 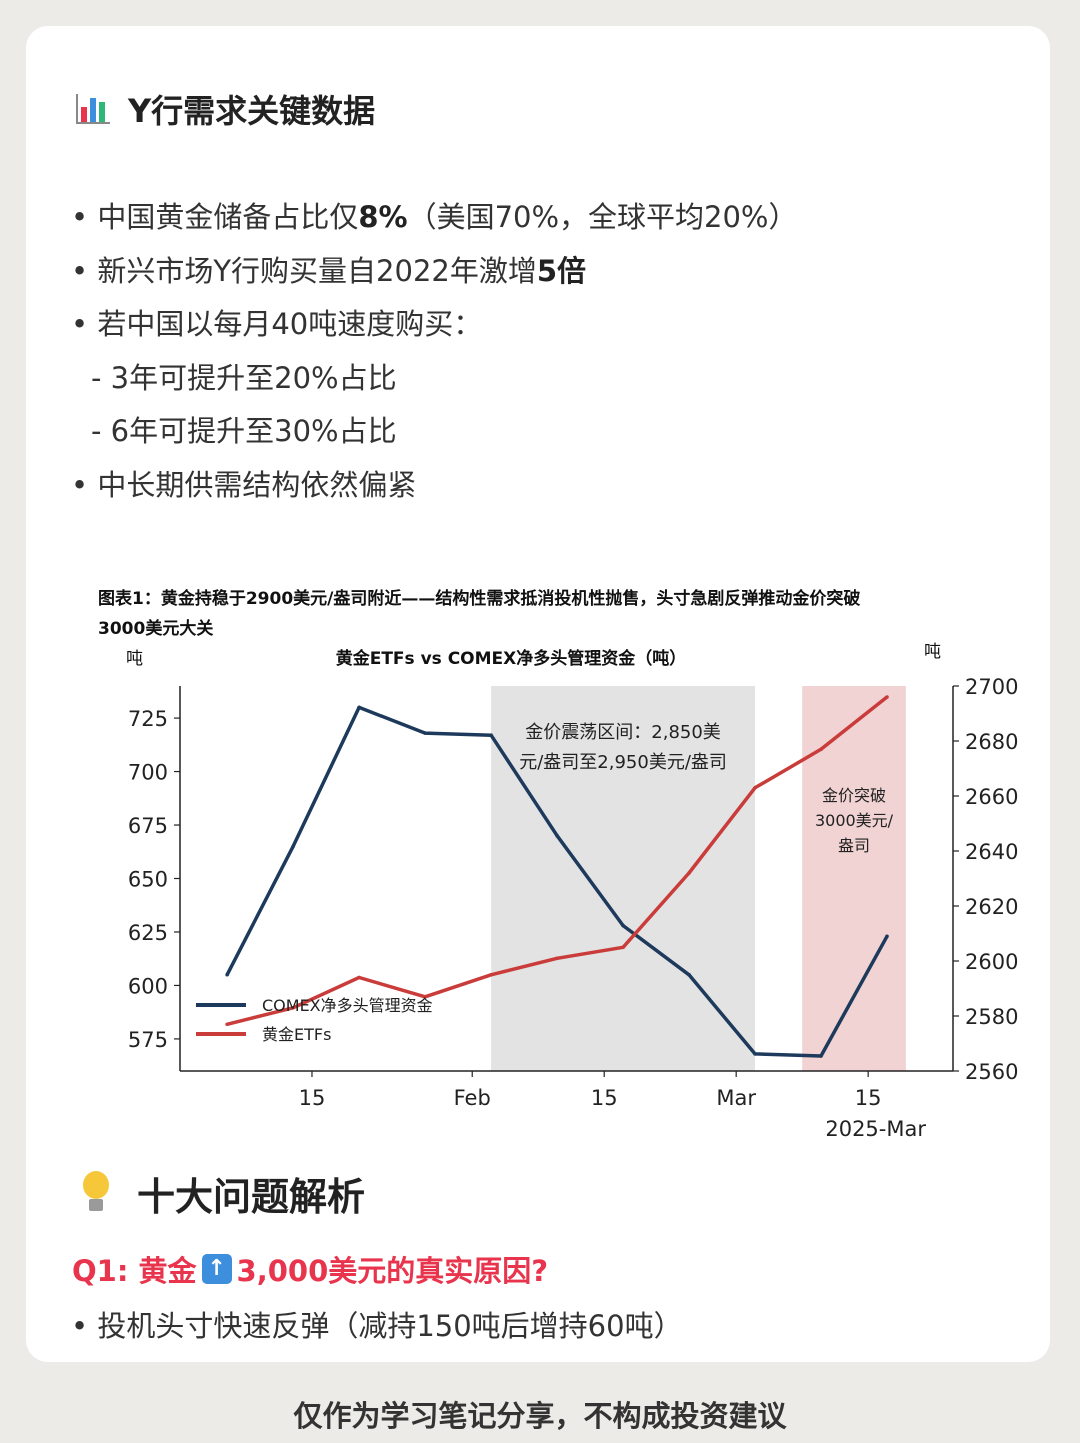 What do you see at coordinates (991, 962) in the screenshot?
I see `right-tick-2600: 2600` at bounding box center [991, 962].